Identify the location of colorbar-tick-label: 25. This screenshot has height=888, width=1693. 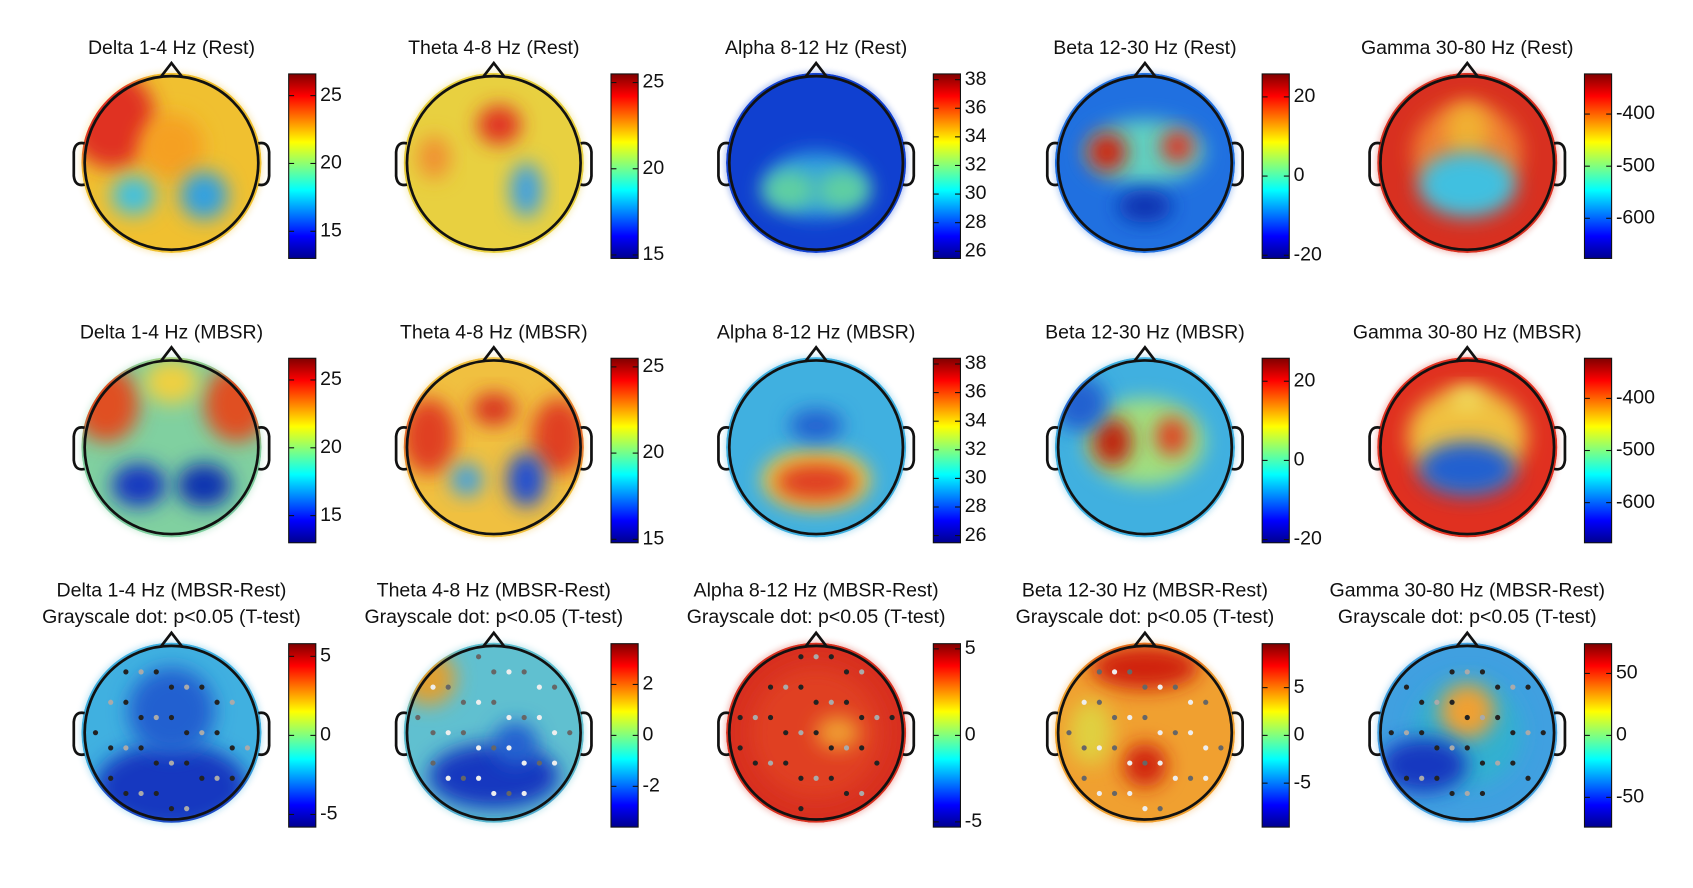
(331, 95).